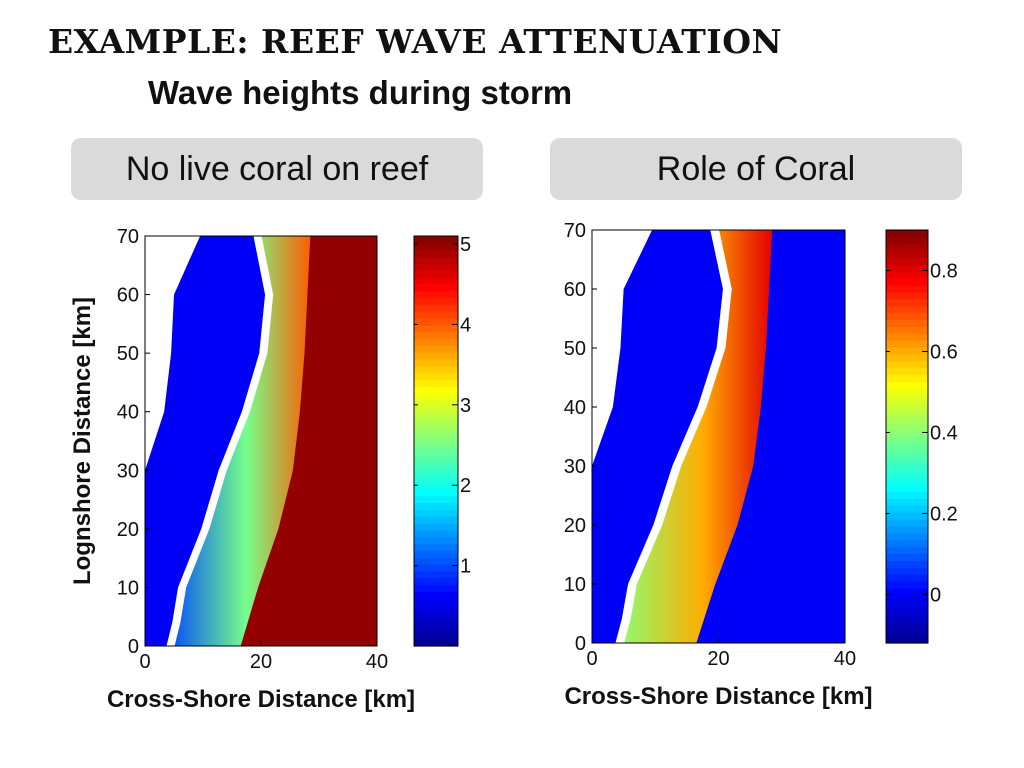 This screenshot has height=768, width=1024. I want to click on colorbar-tick-label: 1, so click(465, 567).